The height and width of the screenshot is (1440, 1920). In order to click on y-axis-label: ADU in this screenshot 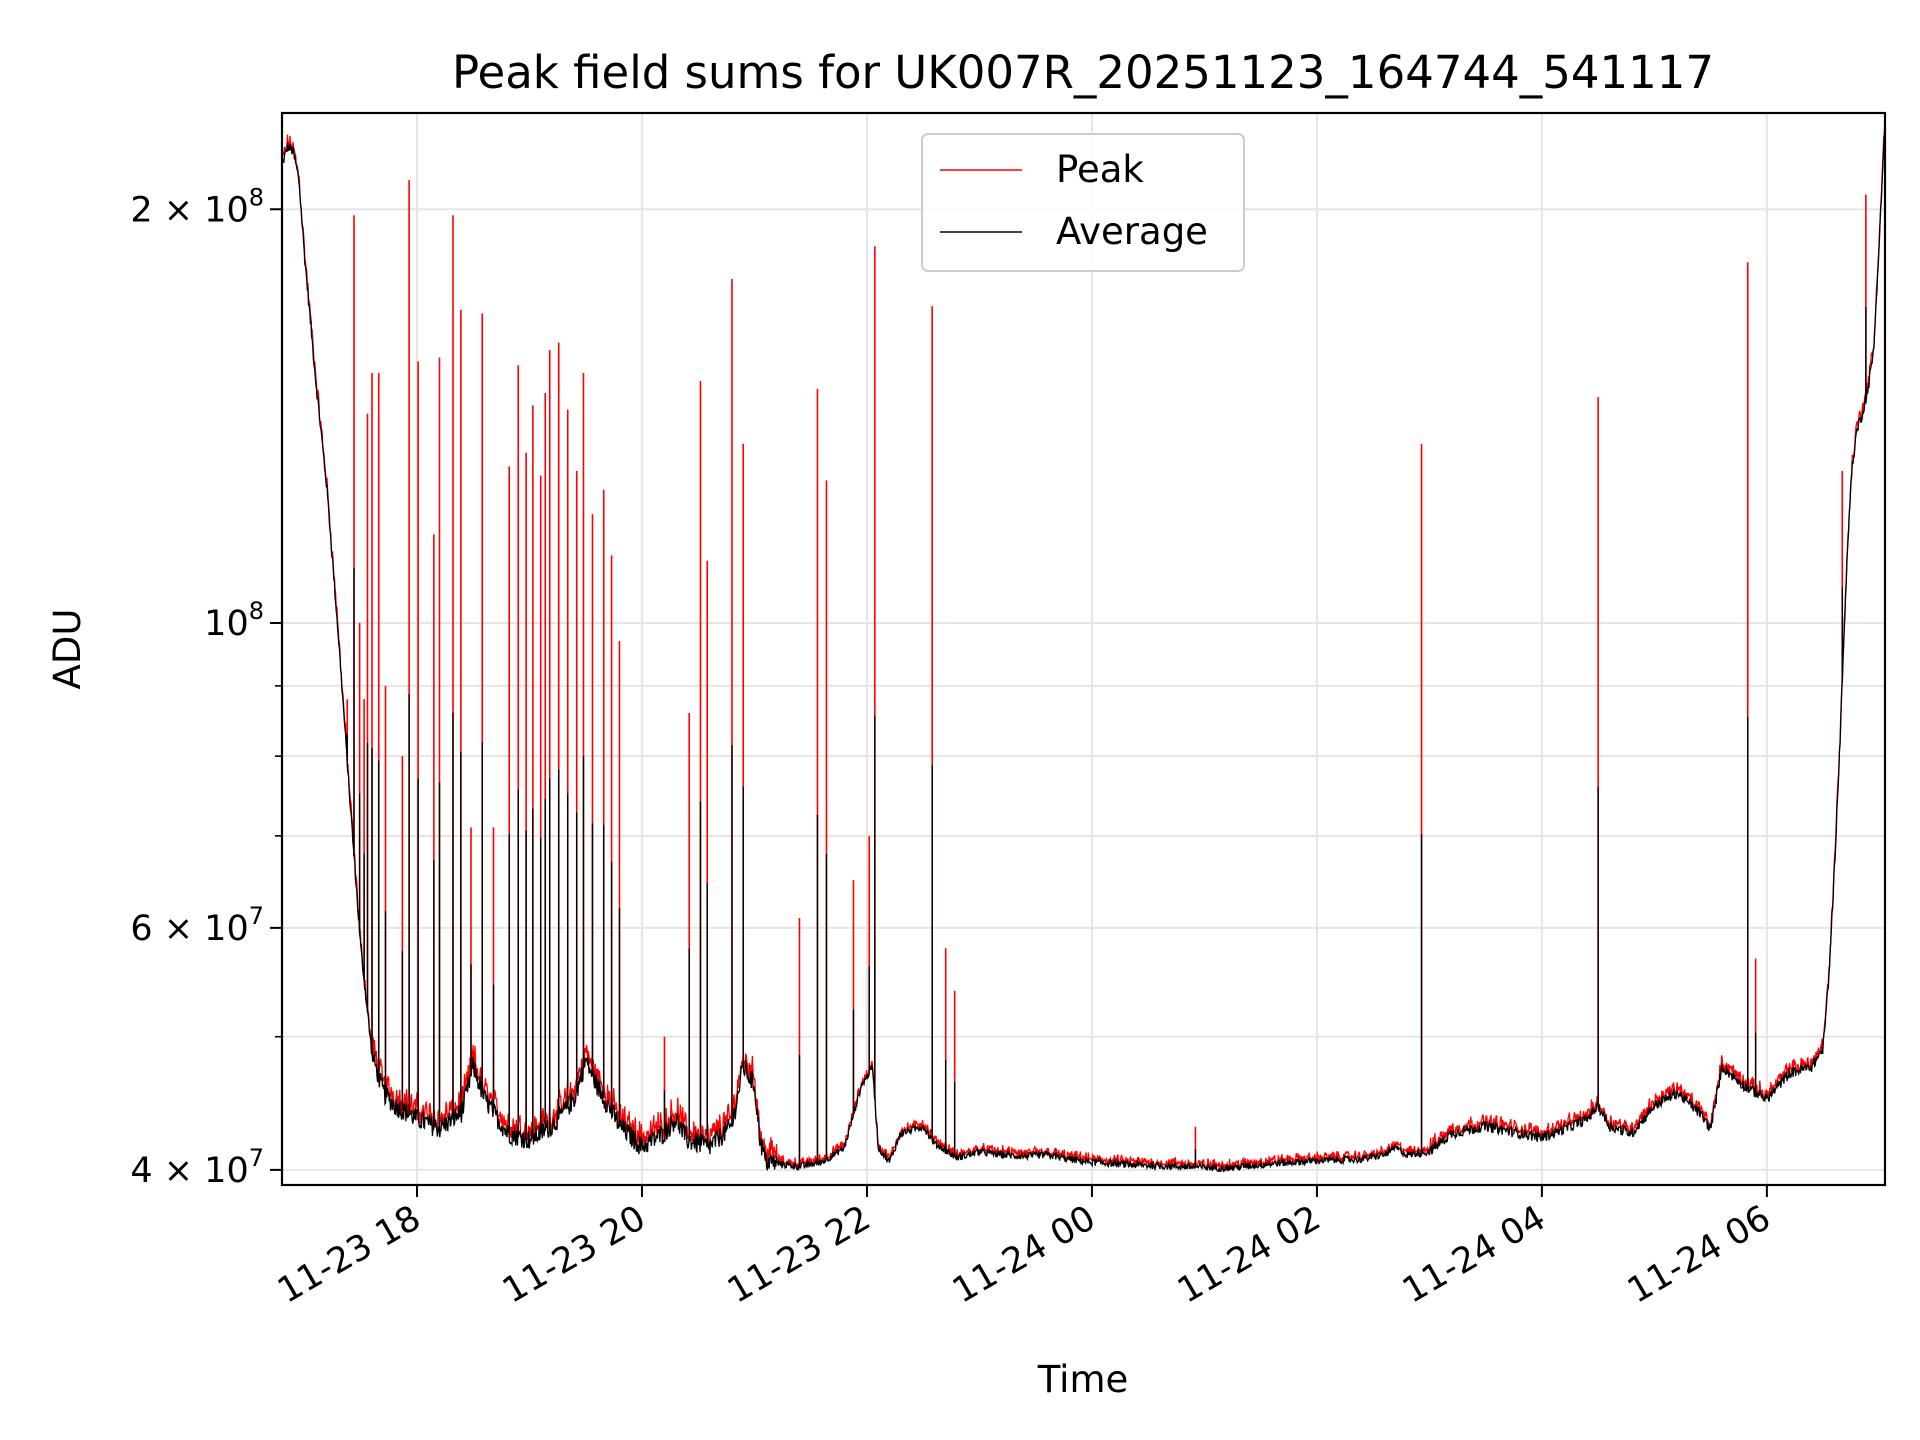, I will do `click(67, 649)`.